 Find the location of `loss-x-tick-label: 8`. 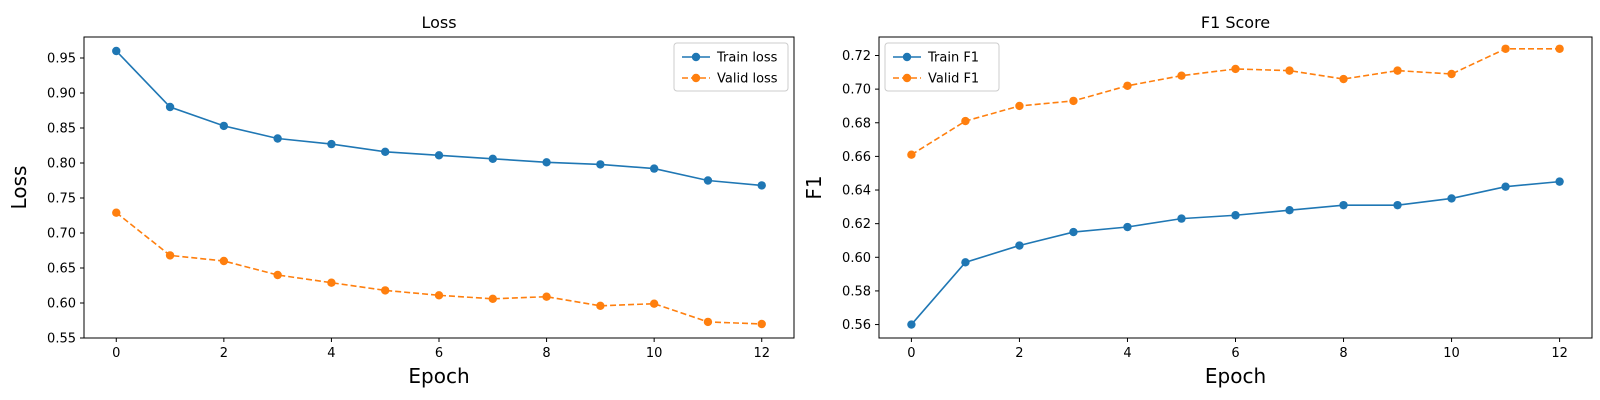

loss-x-tick-label: 8 is located at coordinates (546, 353).